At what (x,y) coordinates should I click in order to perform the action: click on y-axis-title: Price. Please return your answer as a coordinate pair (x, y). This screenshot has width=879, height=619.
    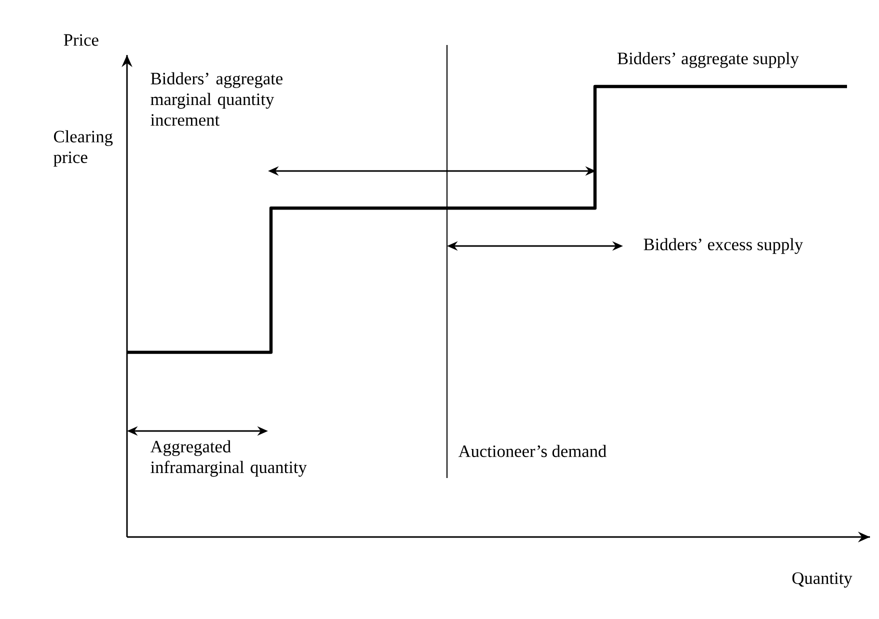
    Looking at the image, I should click on (81, 40).